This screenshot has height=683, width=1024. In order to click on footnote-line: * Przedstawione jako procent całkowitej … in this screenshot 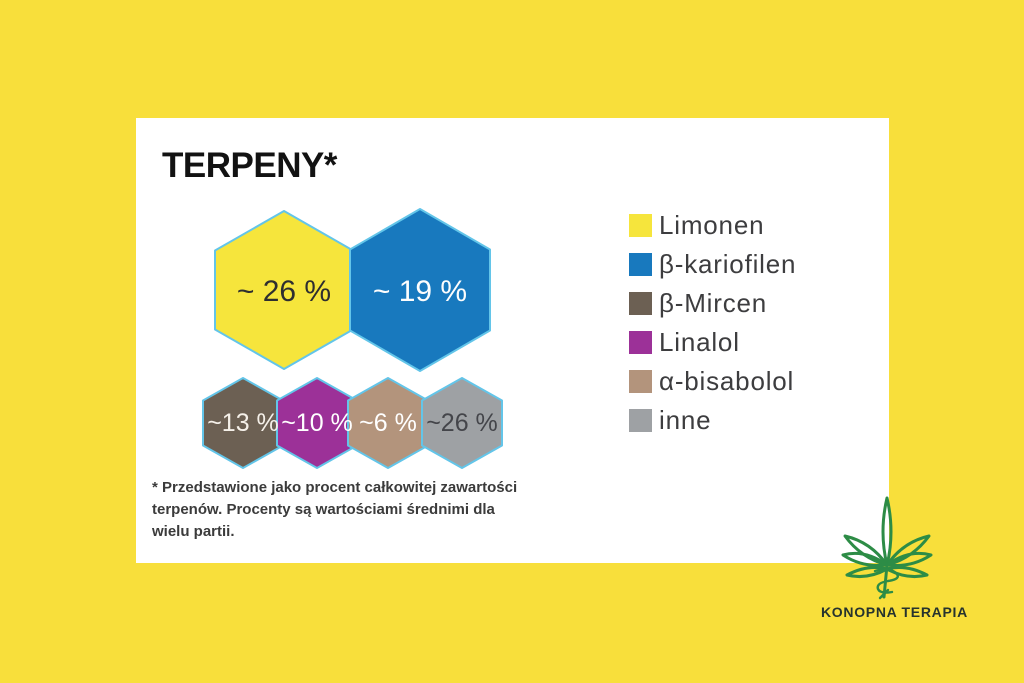, I will do `click(335, 487)`.